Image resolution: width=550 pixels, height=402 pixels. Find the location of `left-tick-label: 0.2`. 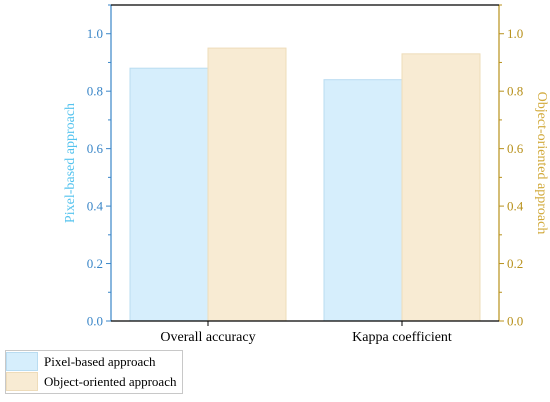

left-tick-label: 0.2 is located at coordinates (95, 263).